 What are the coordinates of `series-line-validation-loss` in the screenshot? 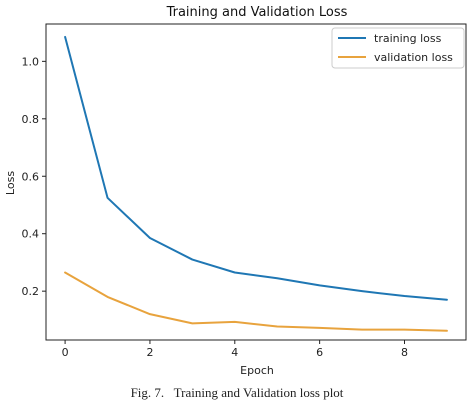 It's located at (256, 301).